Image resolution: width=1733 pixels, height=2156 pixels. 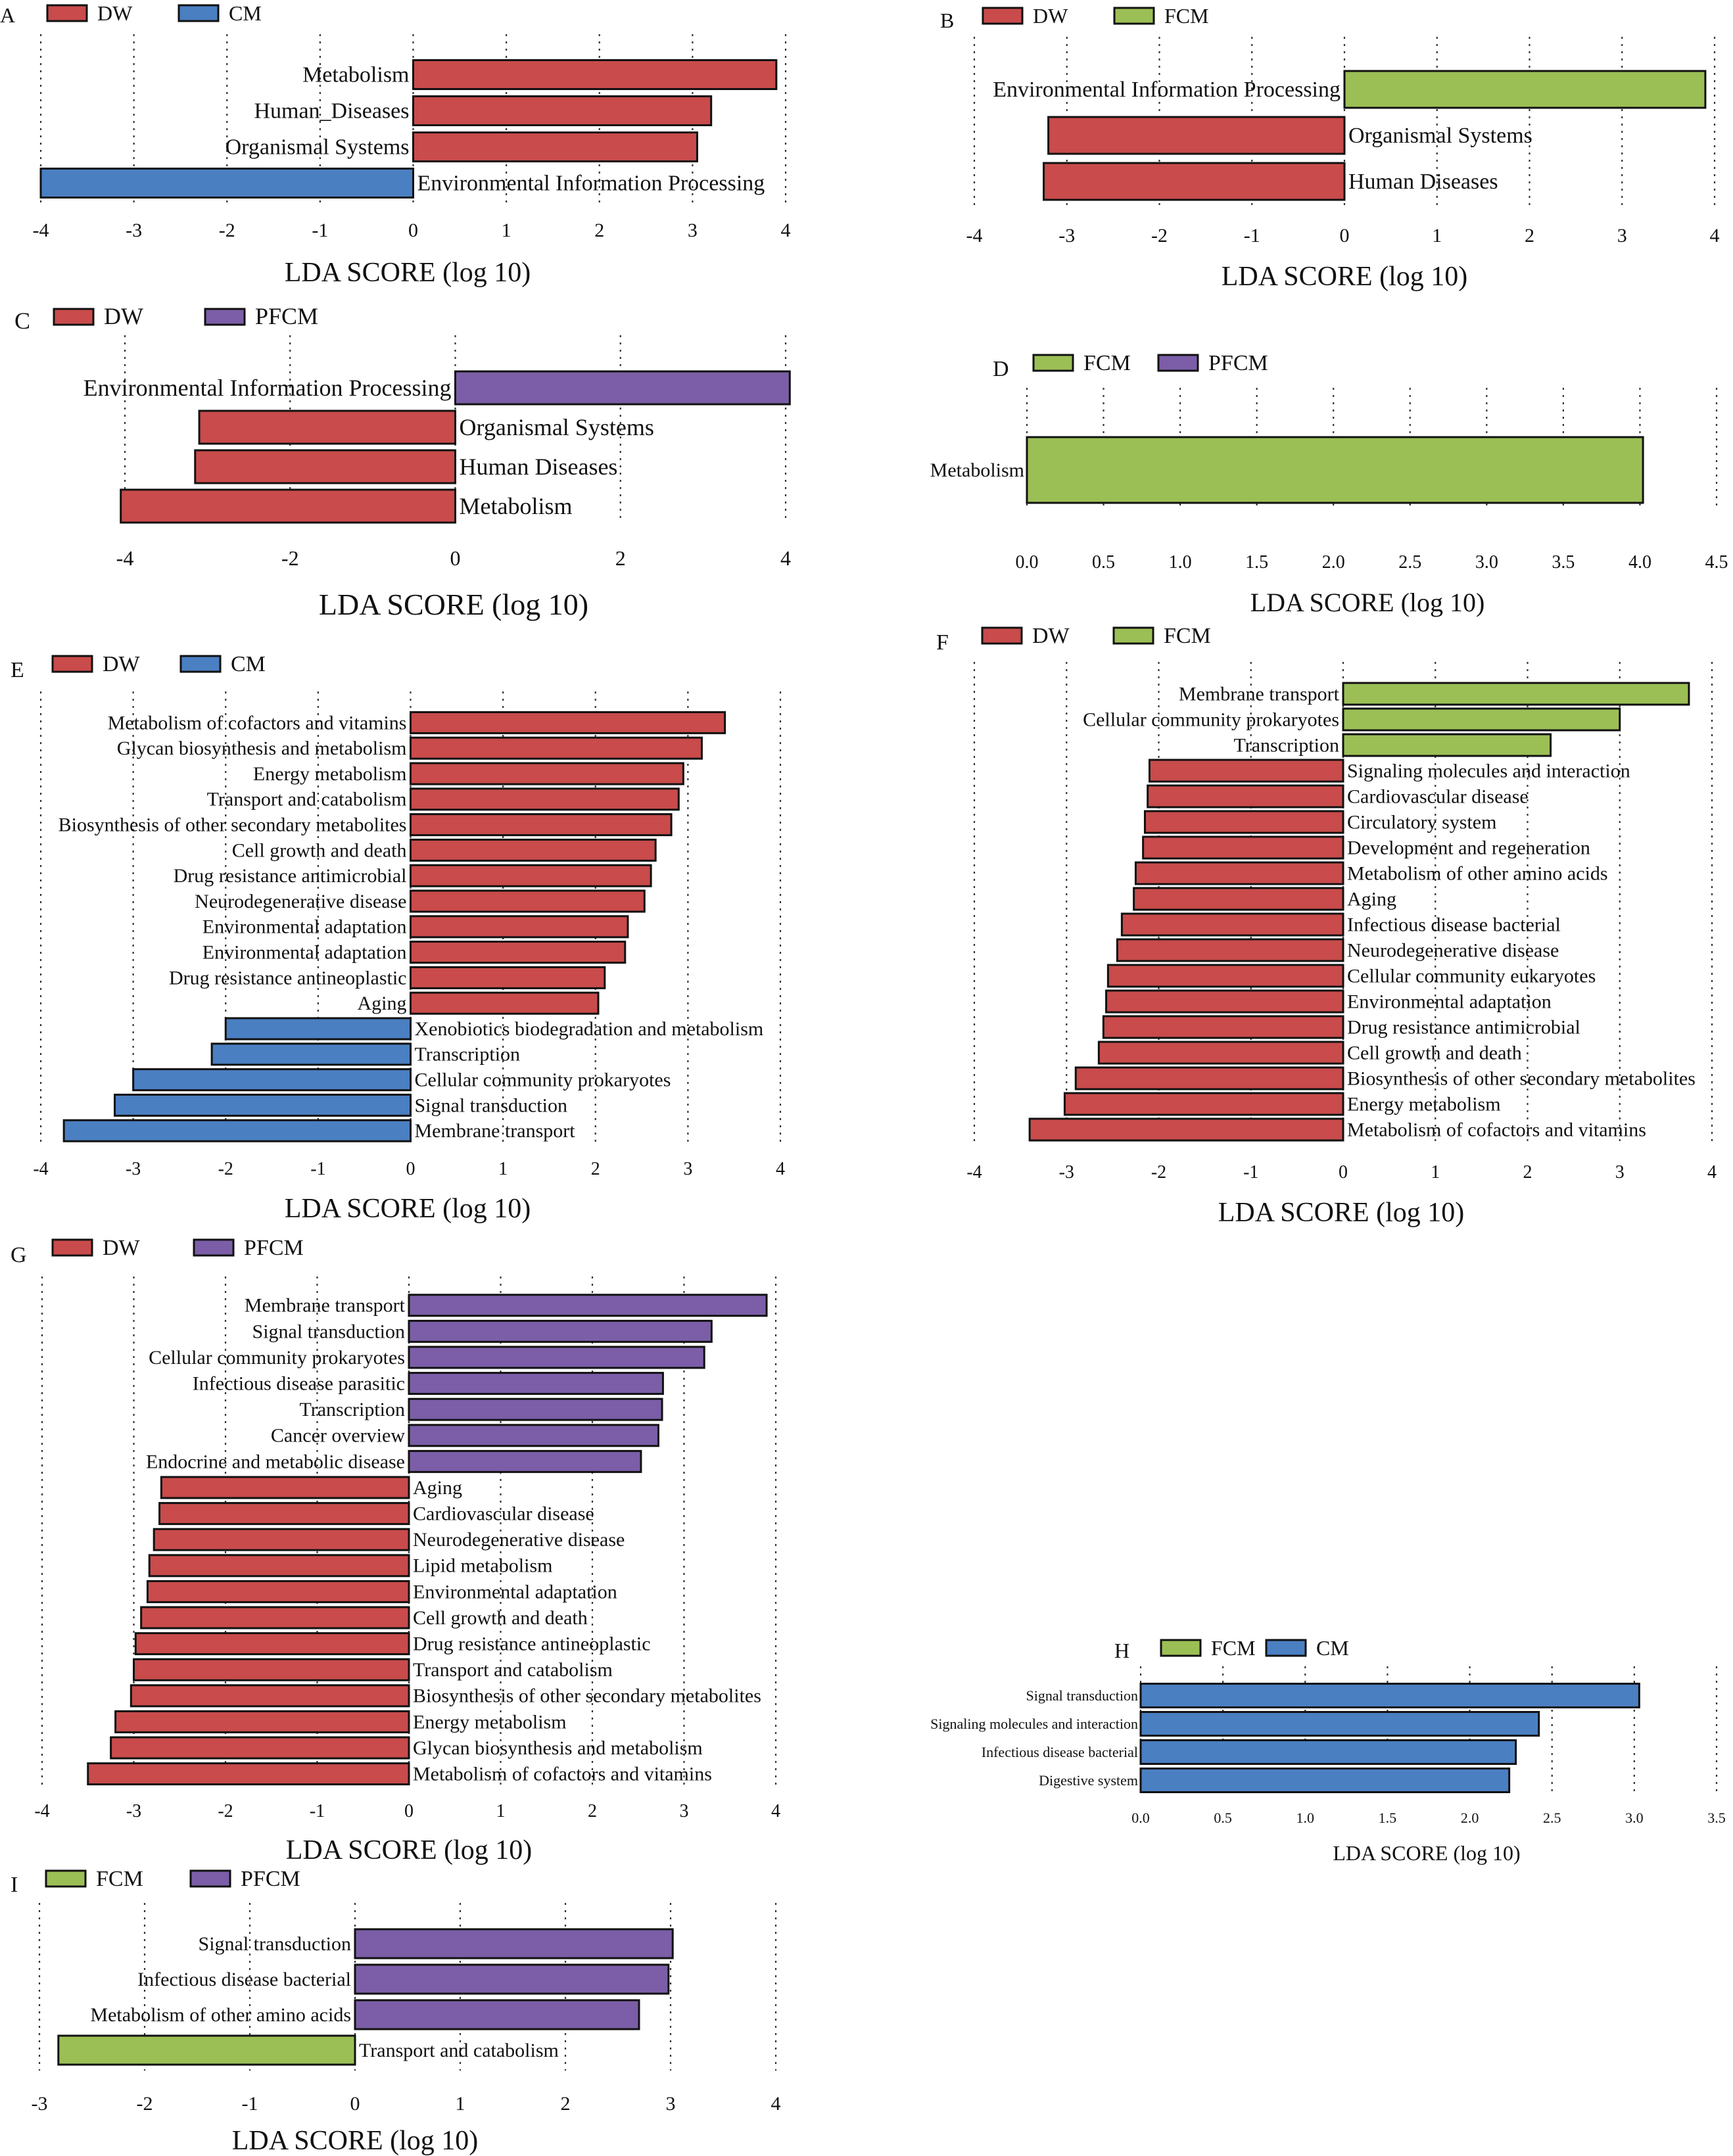 I want to click on legend-label-dw: DW, so click(x=122, y=664).